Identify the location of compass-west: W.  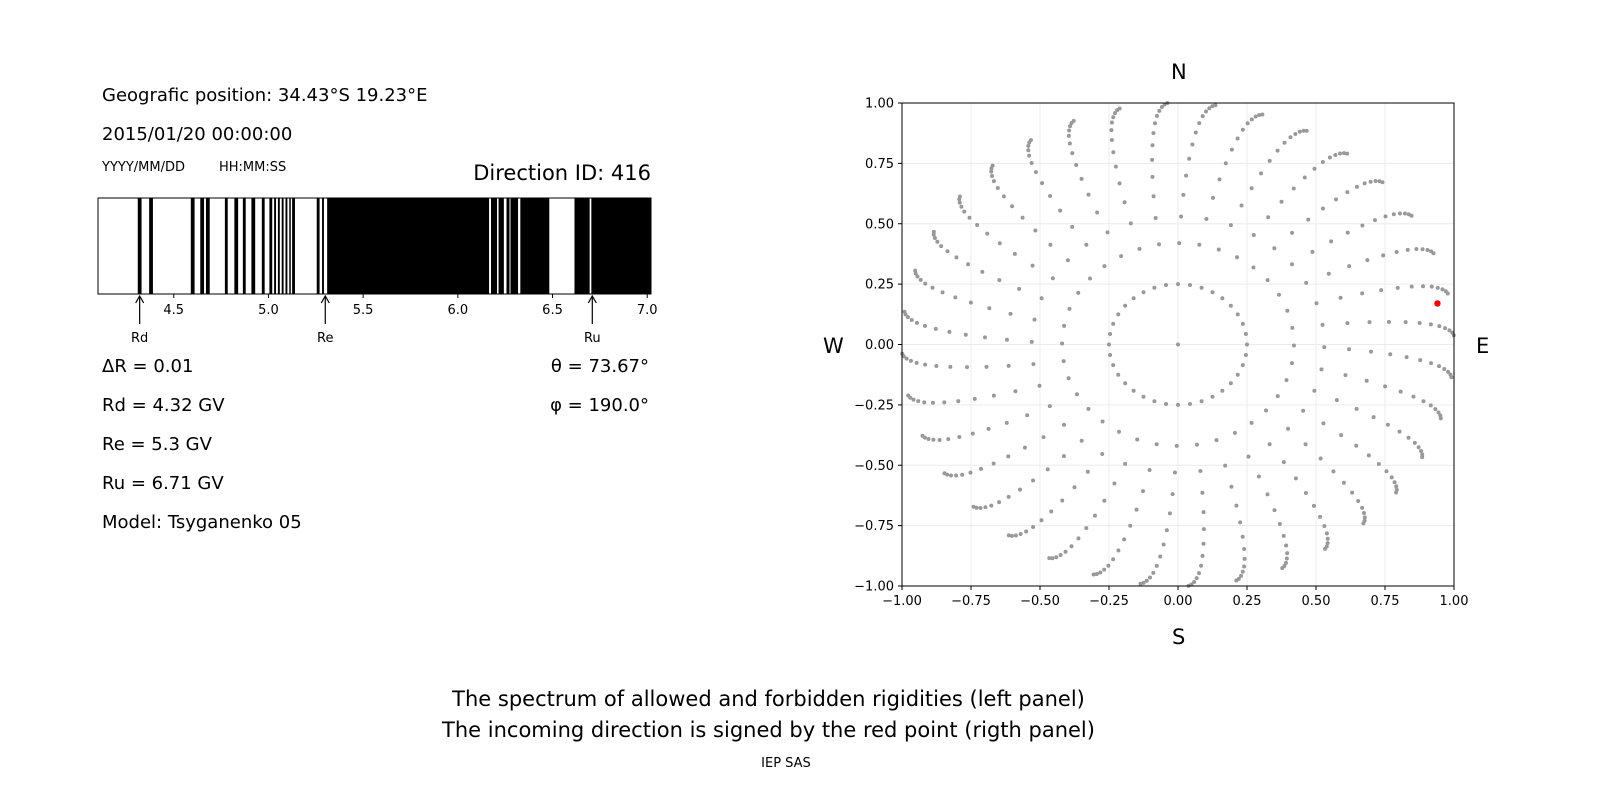
(833, 346).